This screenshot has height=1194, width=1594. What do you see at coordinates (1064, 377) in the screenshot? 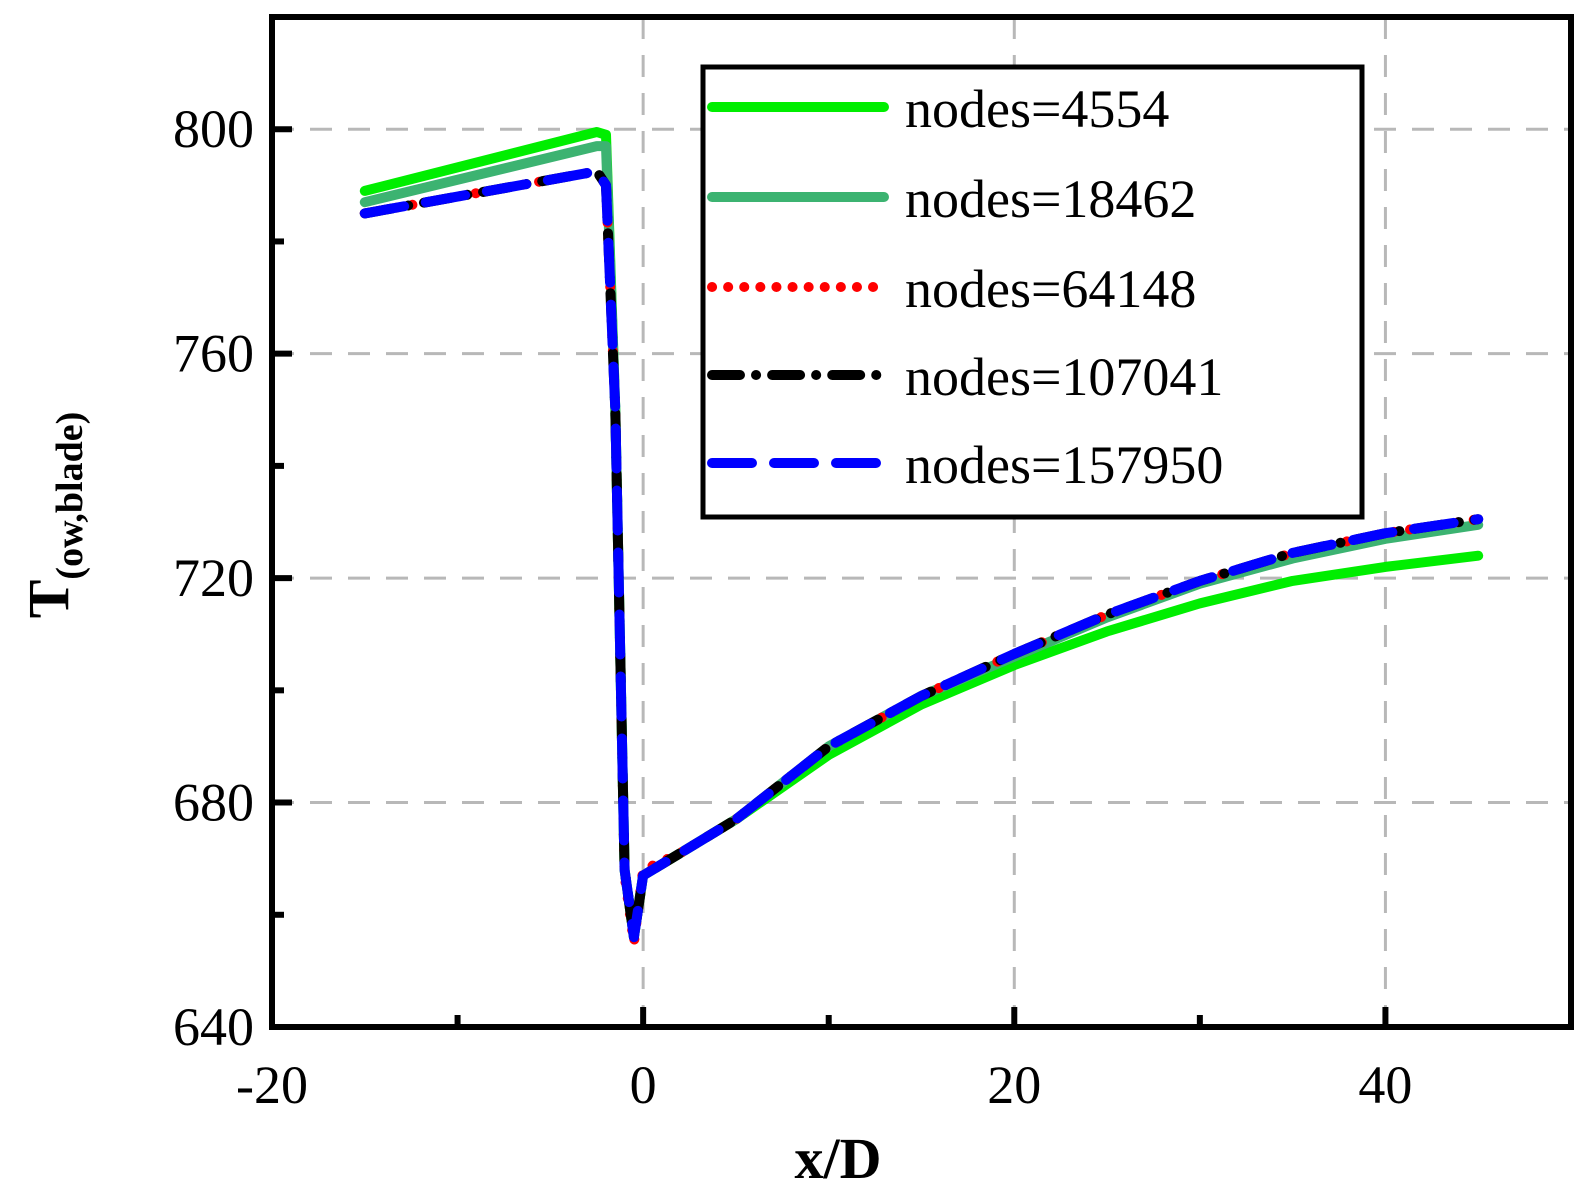
I see `legend-label: nodes=107041` at bounding box center [1064, 377].